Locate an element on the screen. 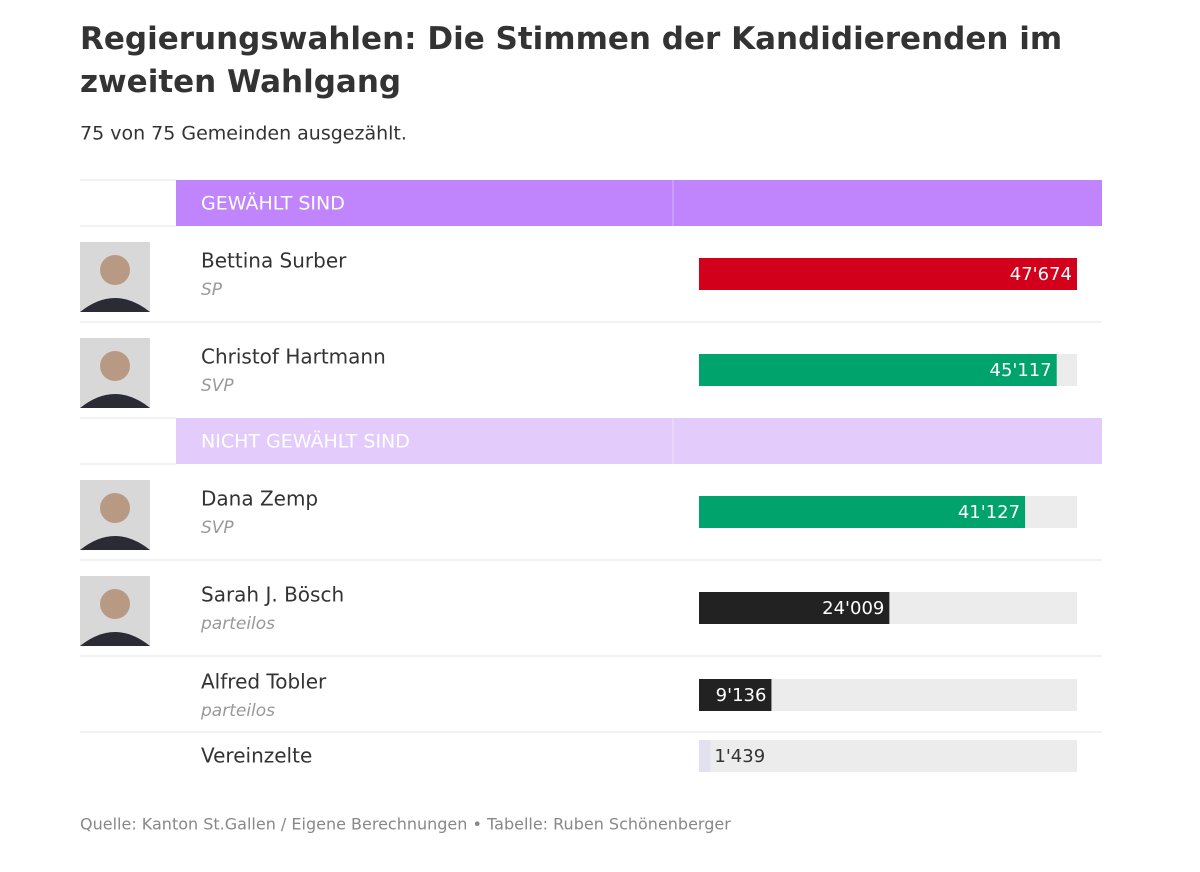 The image size is (1200, 872). value-label: 24'009 is located at coordinates (853, 608).